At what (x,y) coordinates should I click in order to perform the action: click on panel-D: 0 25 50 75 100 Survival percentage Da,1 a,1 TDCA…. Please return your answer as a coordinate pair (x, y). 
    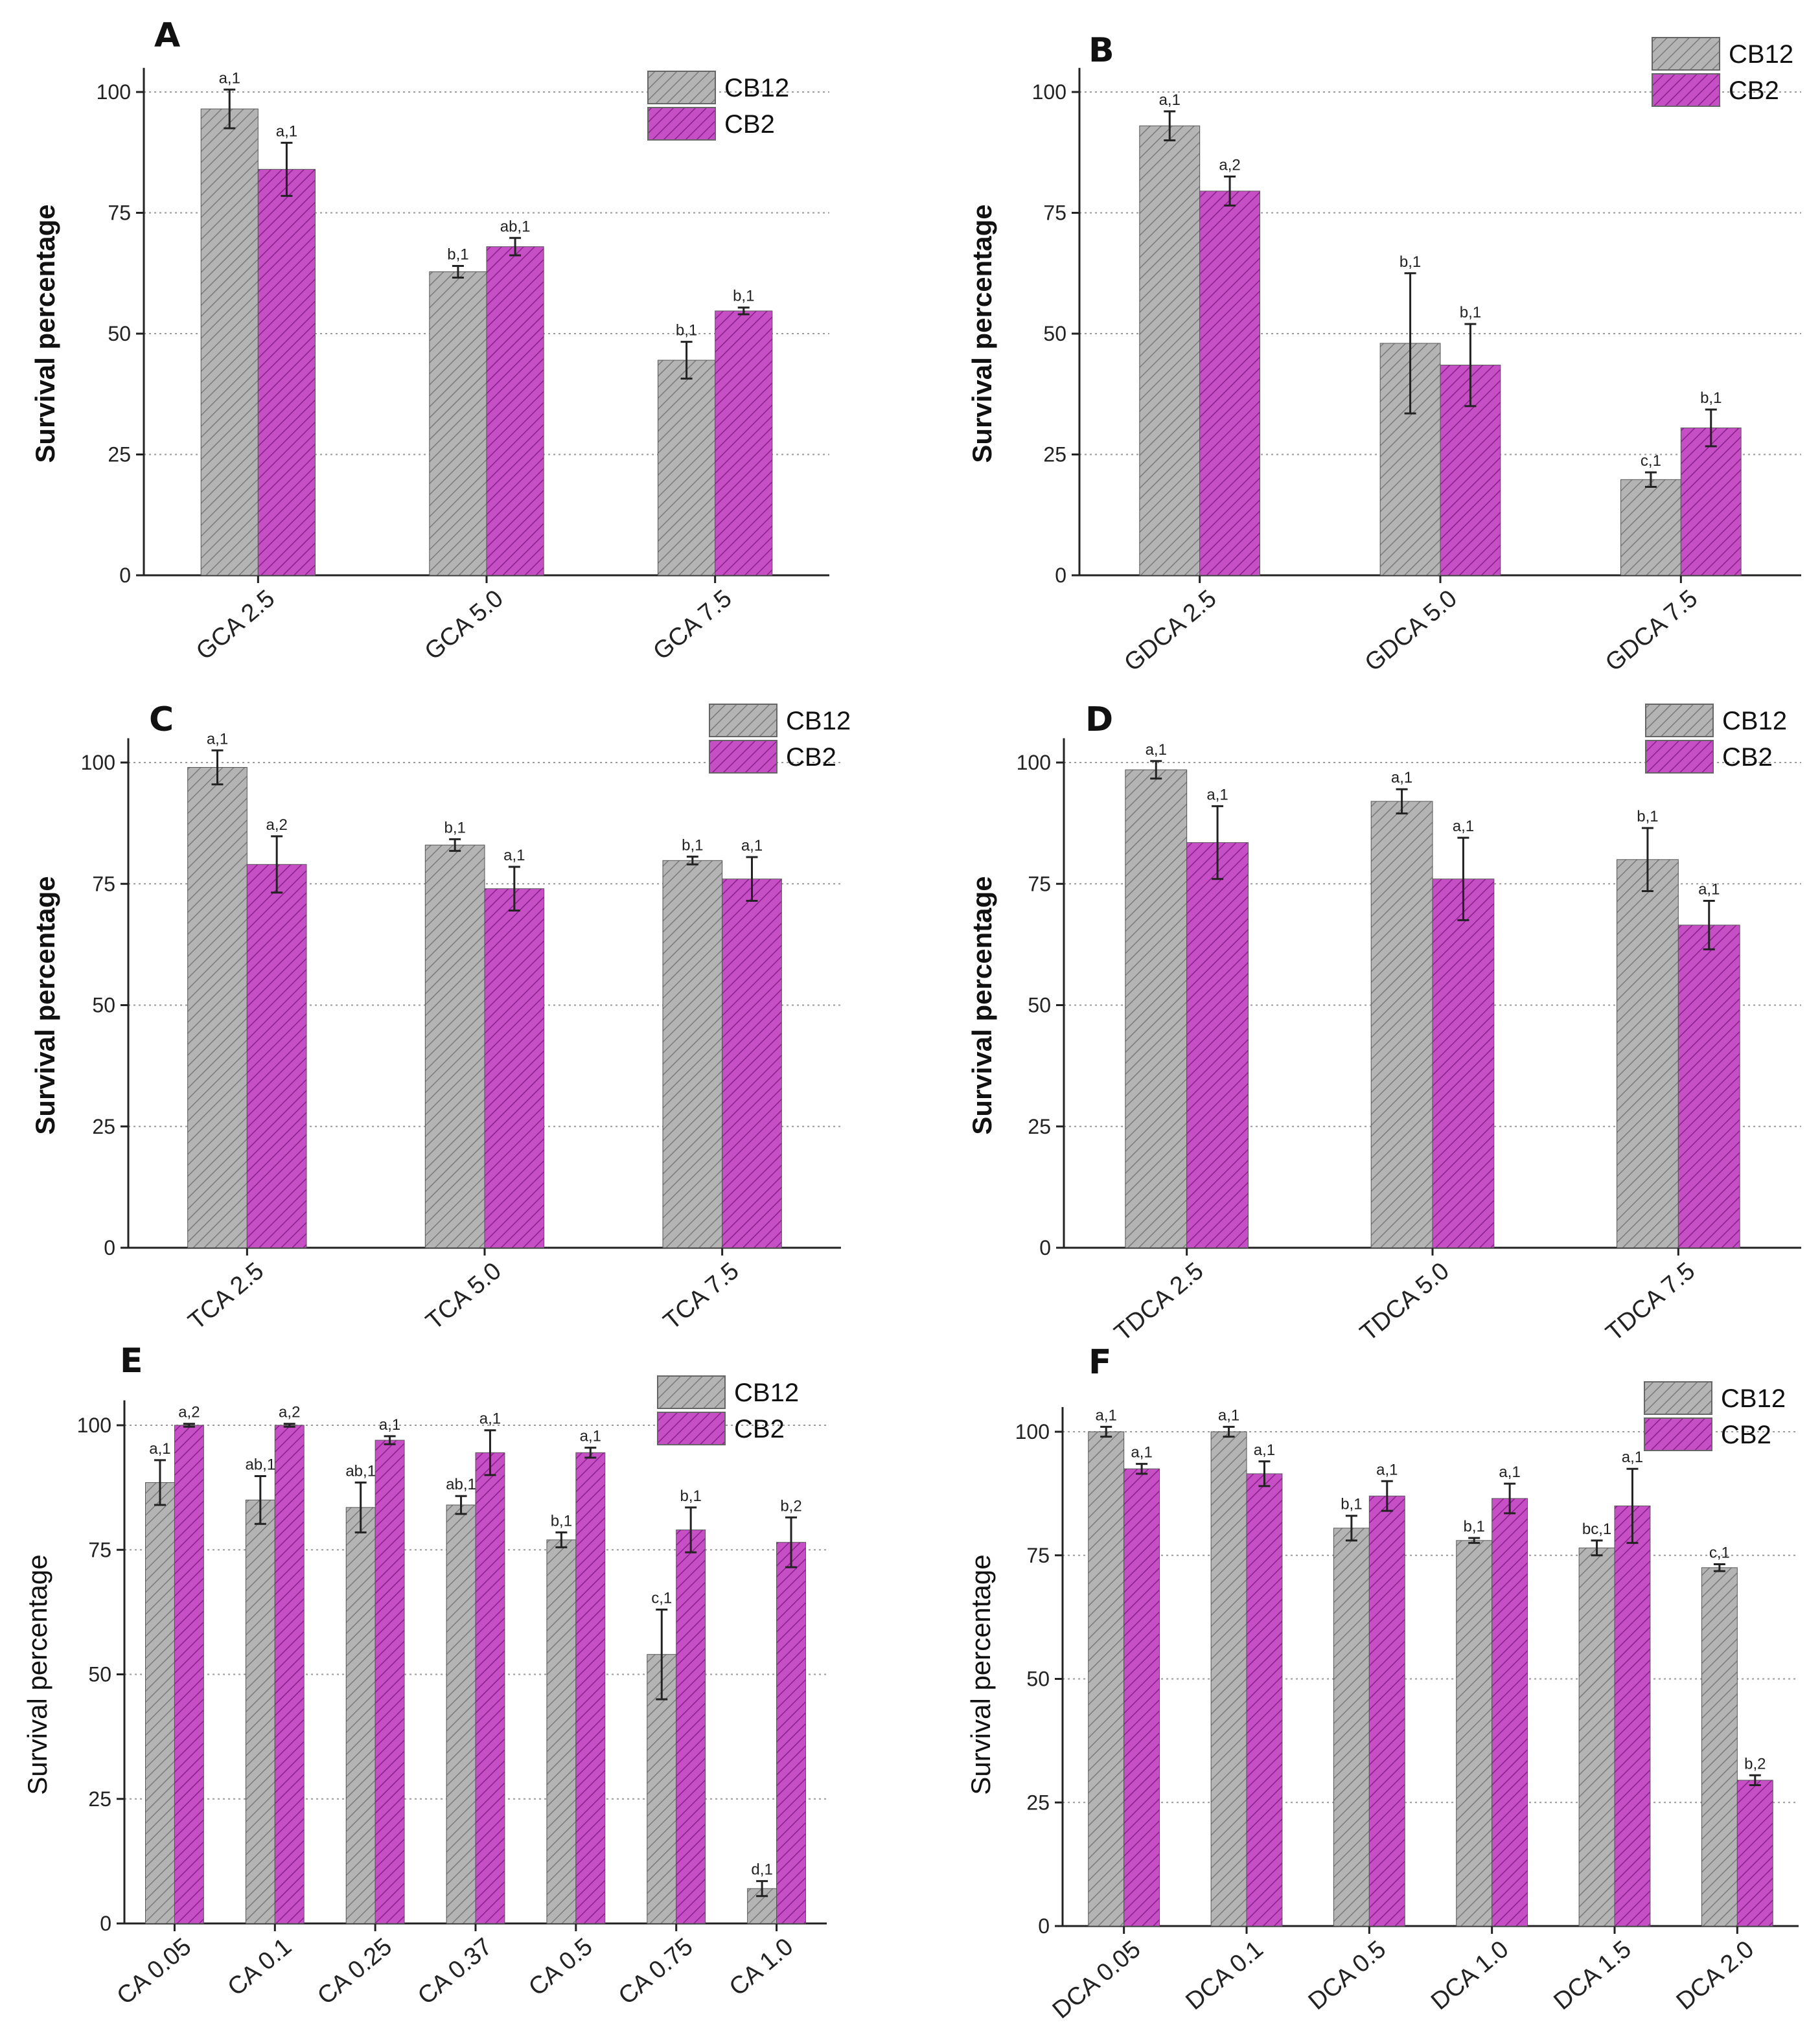
    Looking at the image, I should click on (1384, 1023).